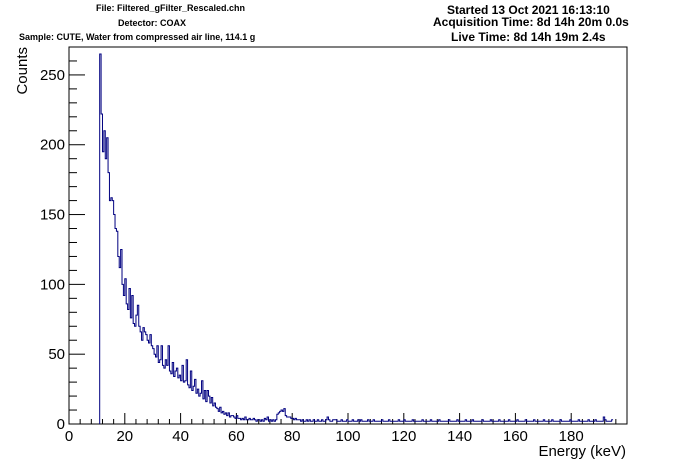 This screenshot has width=696, height=472. I want to click on y-tick-label: 150, so click(52, 215).